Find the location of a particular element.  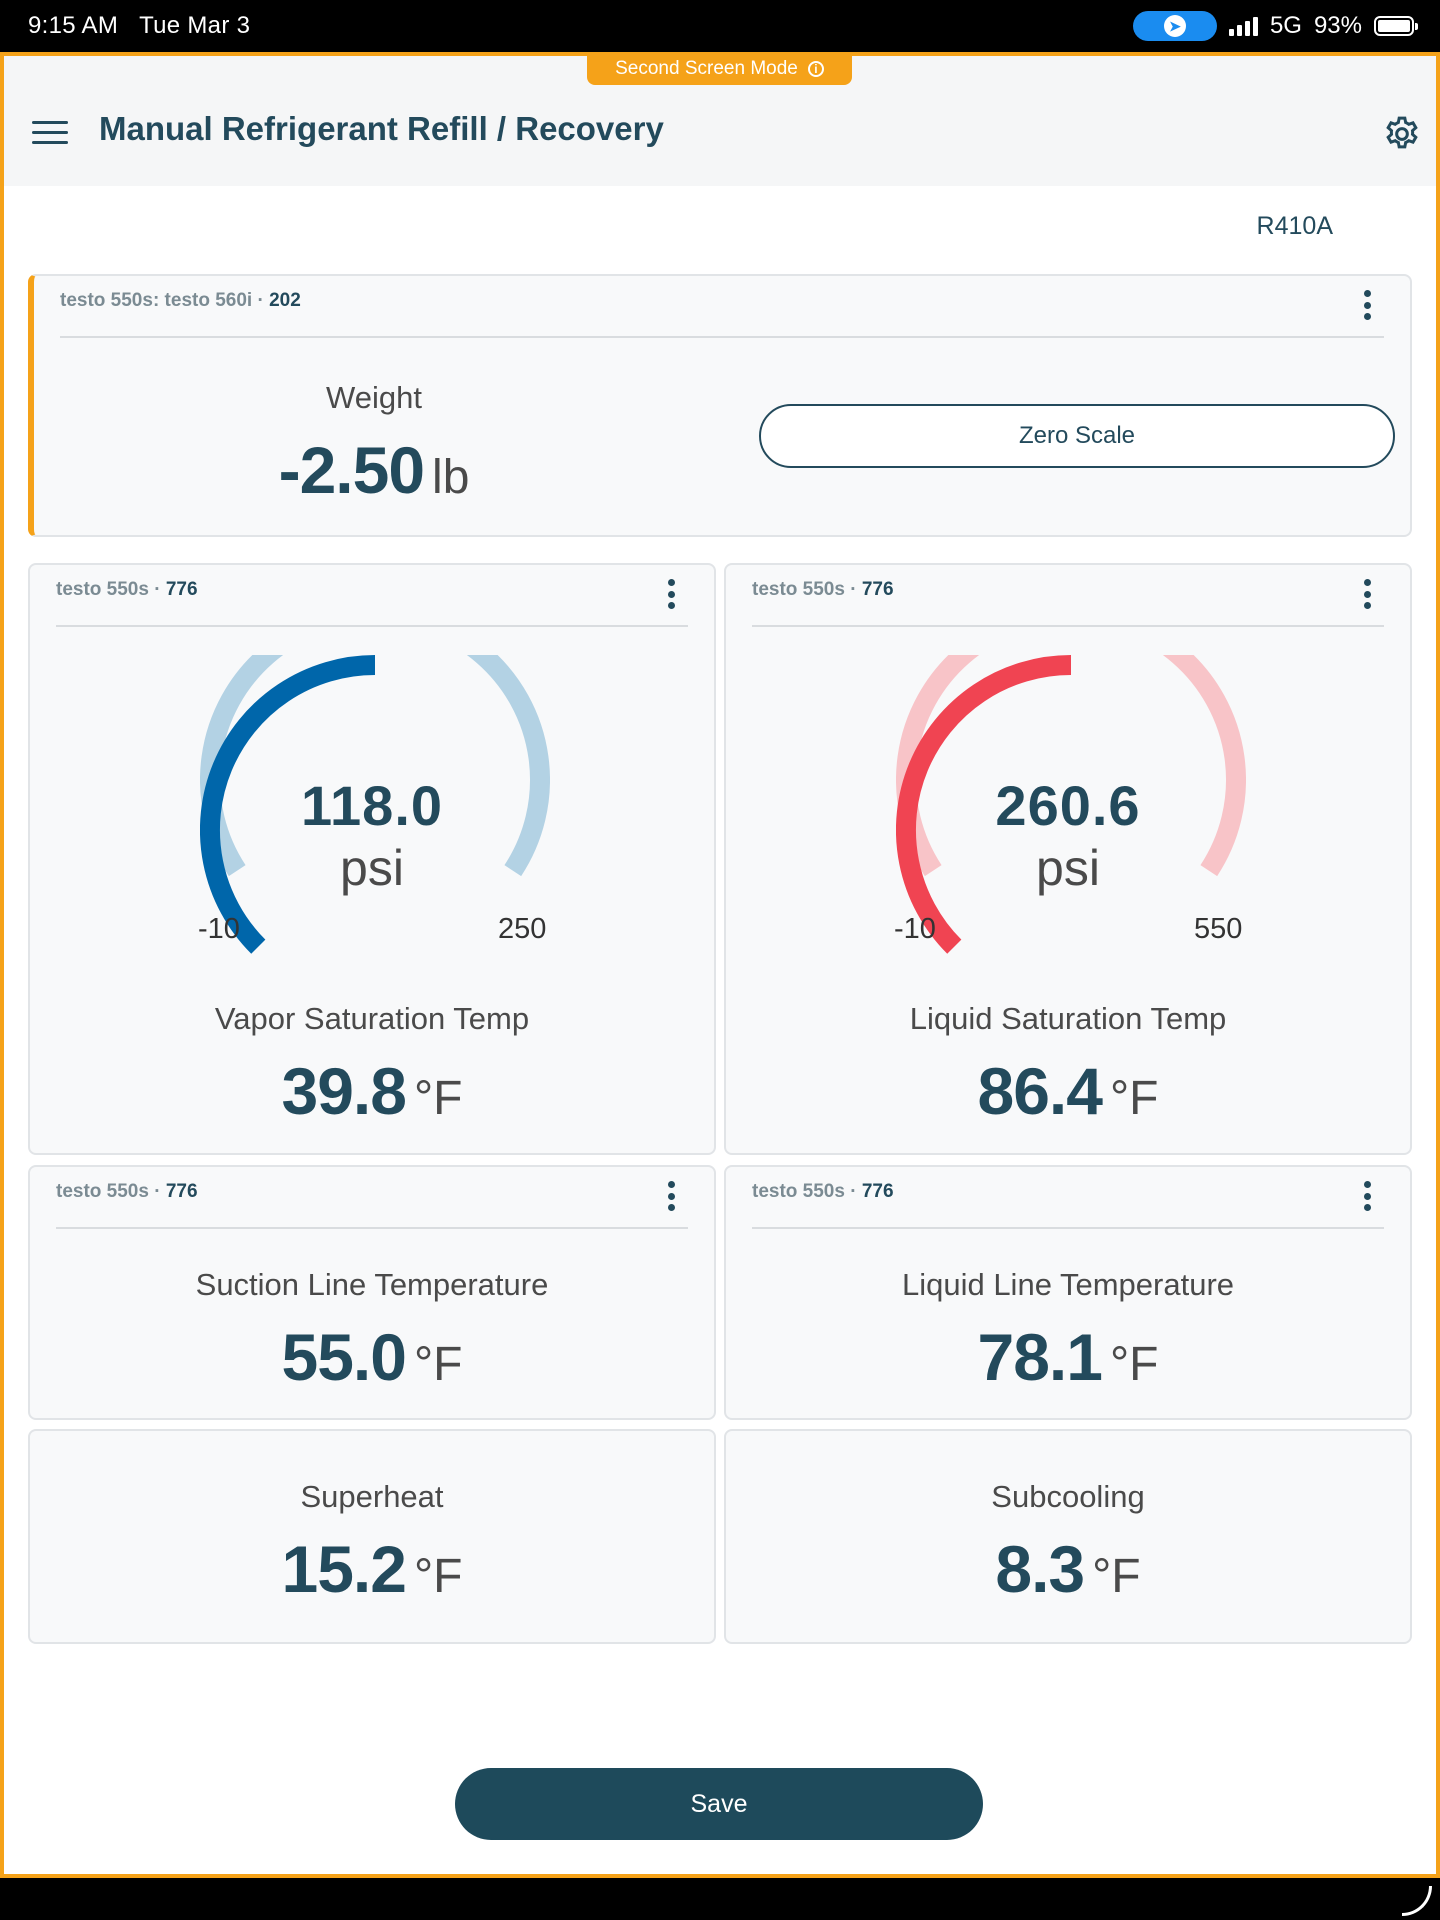

suction-line-unit: °F is located at coordinates (438, 1364).